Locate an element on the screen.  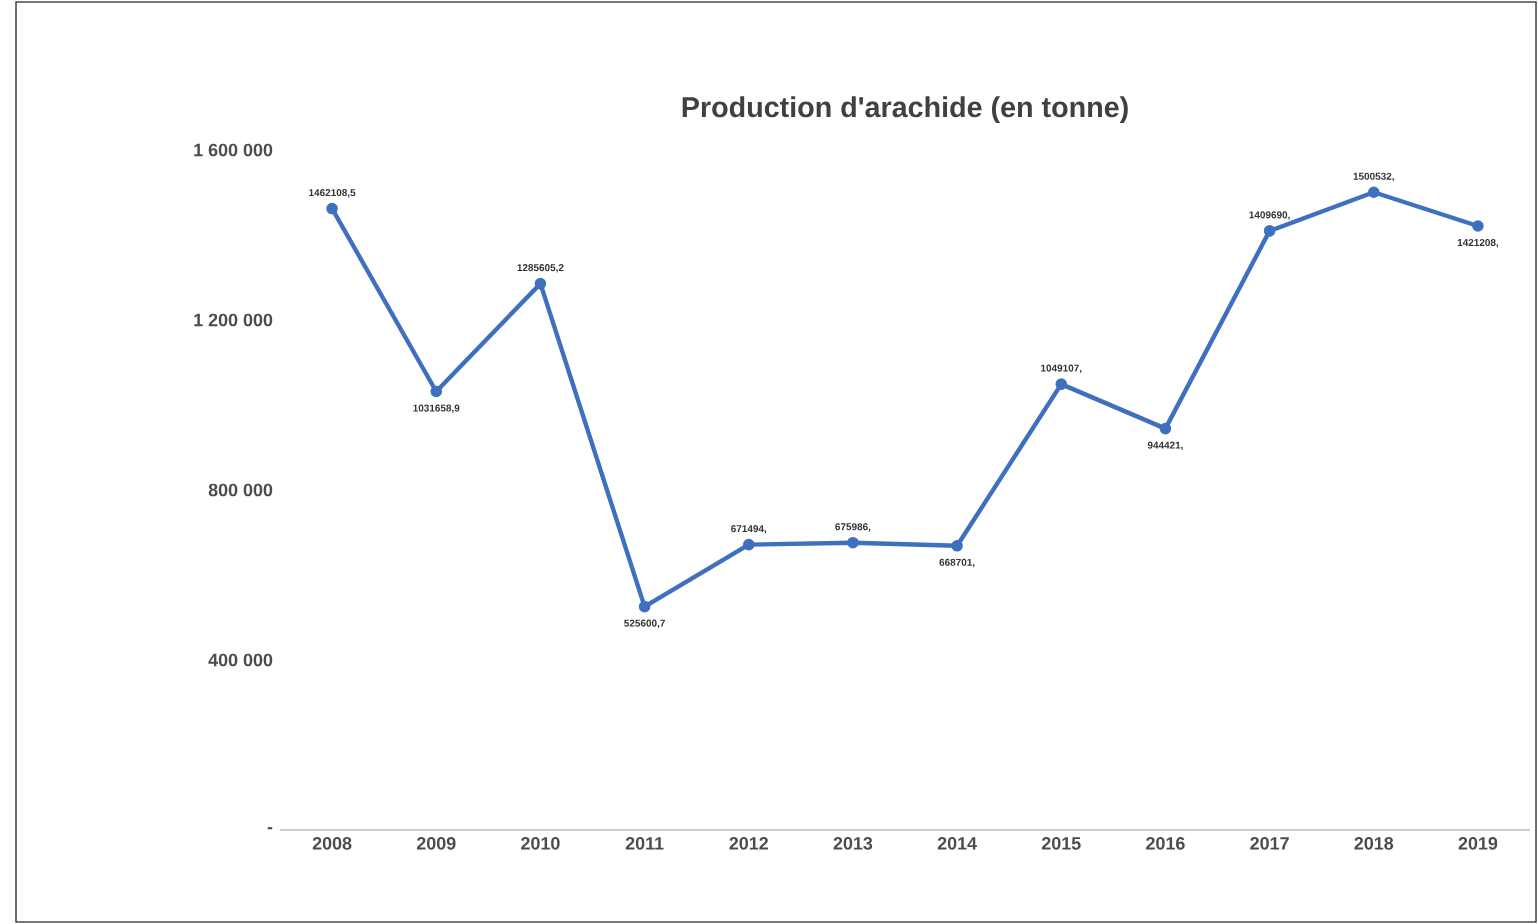
y-tick-label: 1 200 000 is located at coordinates (233, 320).